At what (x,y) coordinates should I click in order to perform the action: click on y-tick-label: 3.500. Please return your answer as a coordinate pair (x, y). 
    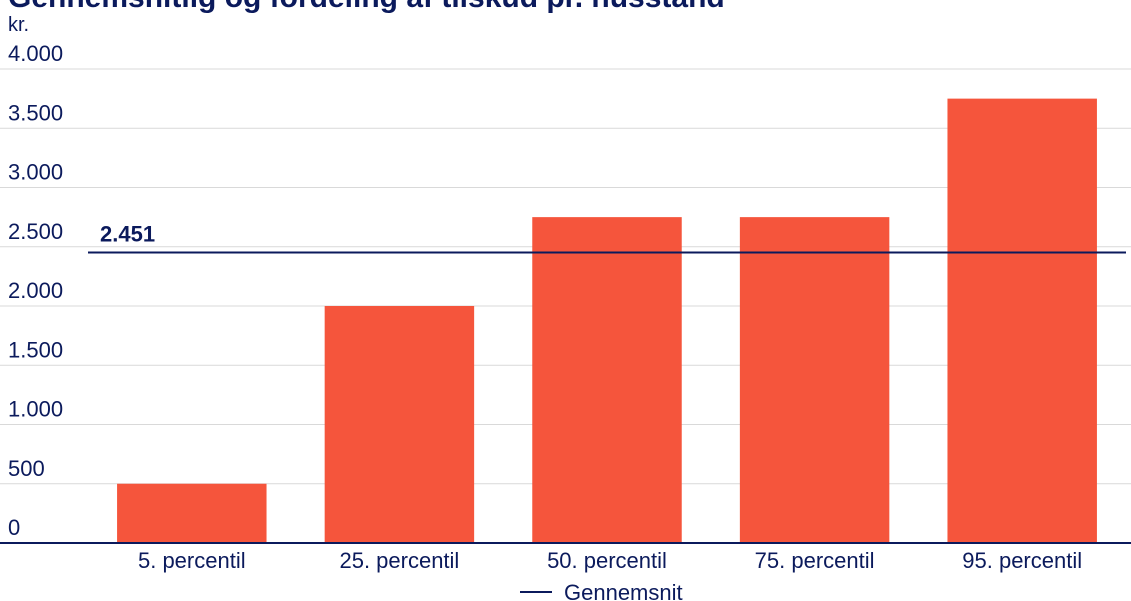
    Looking at the image, I should click on (35, 112).